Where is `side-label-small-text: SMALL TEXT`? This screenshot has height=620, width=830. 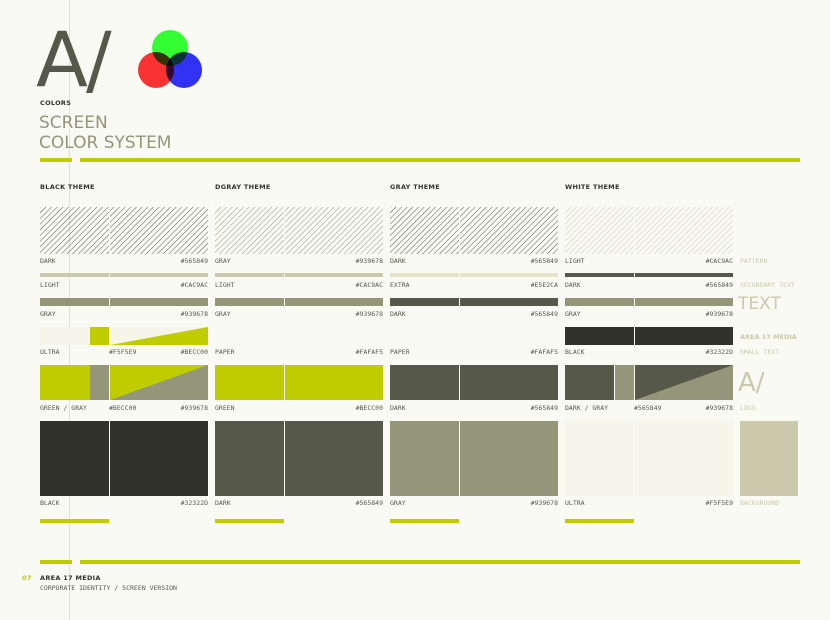
side-label-small-text: SMALL TEXT is located at coordinates (760, 352).